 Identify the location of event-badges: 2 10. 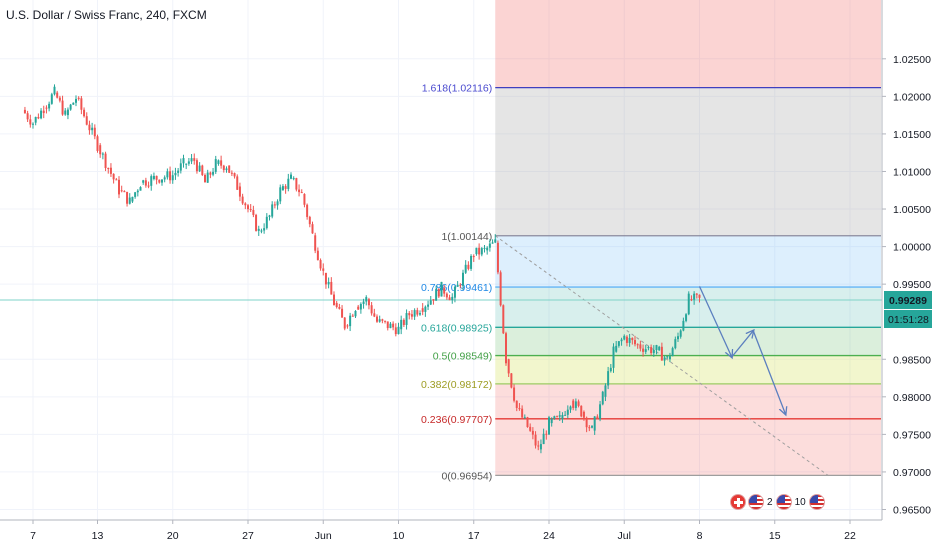
(777, 502).